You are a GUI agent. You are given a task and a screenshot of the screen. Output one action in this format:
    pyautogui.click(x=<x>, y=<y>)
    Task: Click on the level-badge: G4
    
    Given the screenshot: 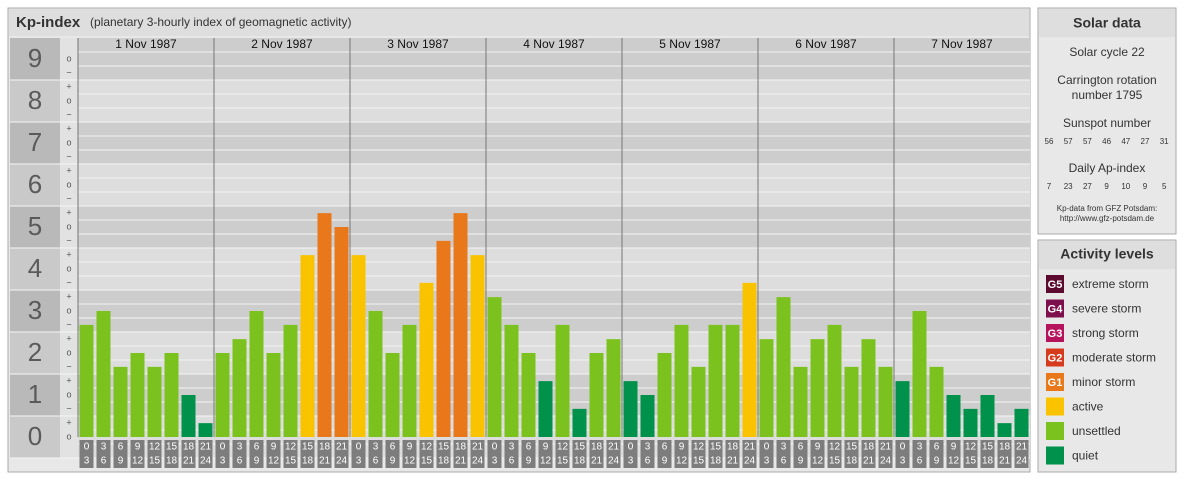 What is the action you would take?
    pyautogui.click(x=1056, y=309)
    